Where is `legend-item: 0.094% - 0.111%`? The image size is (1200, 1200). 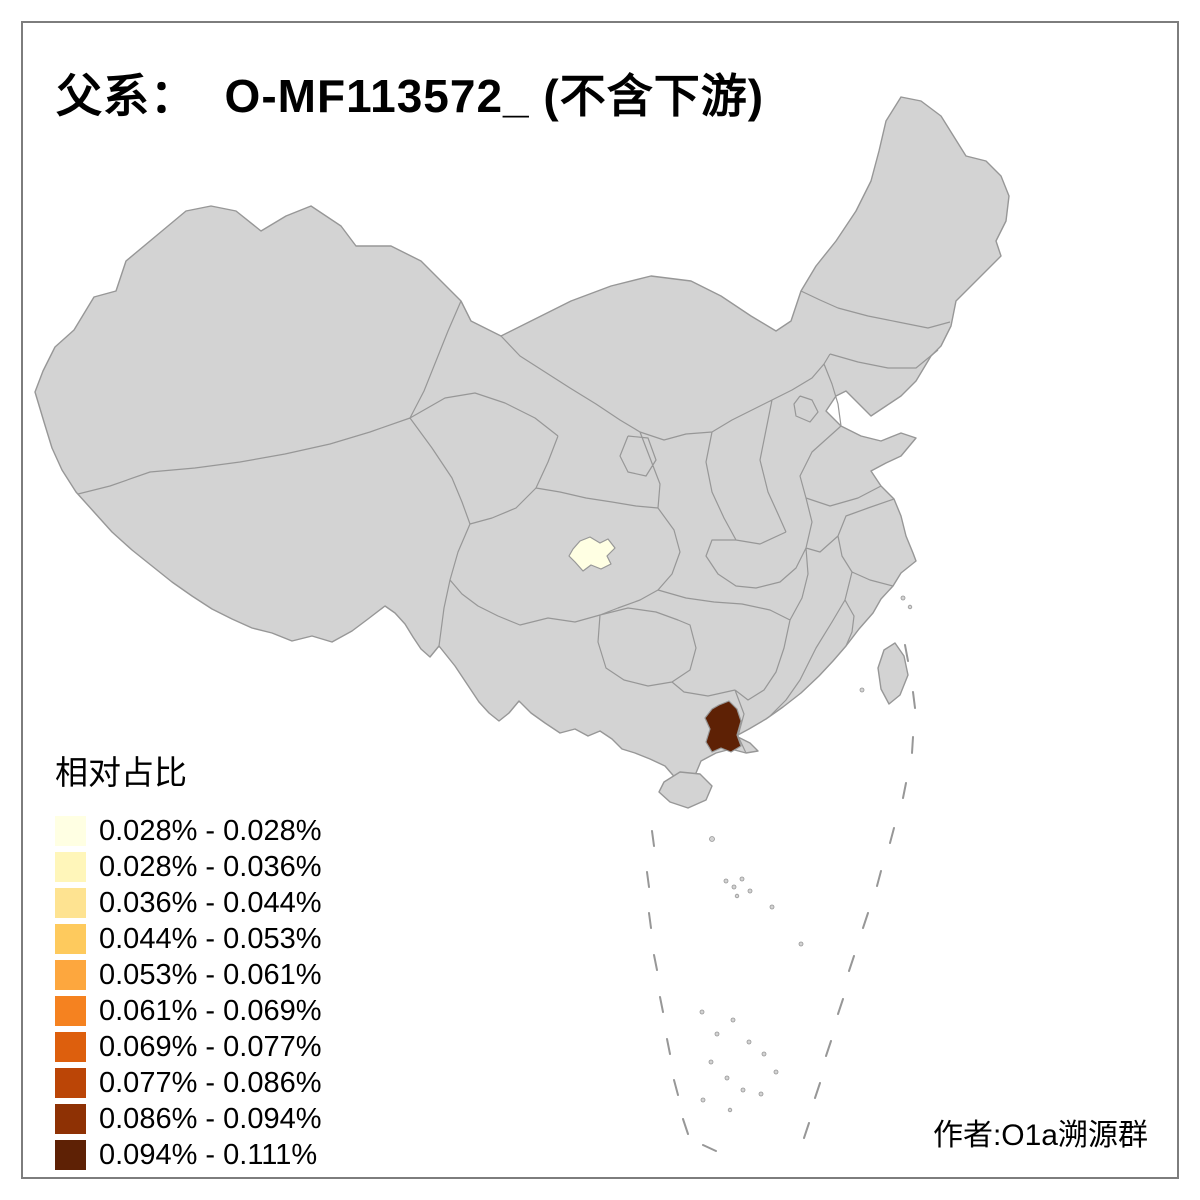
legend-item: 0.094% - 0.111% is located at coordinates (188, 1154).